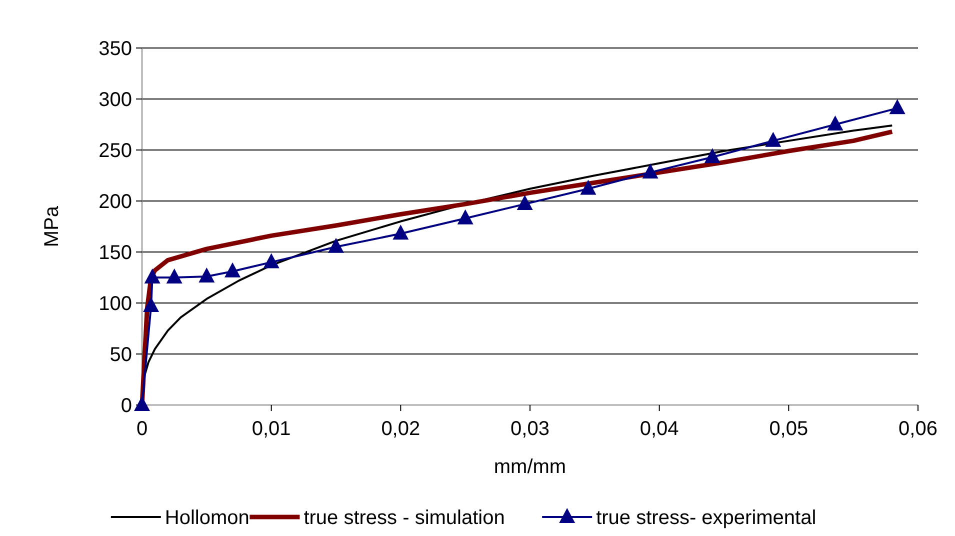  What do you see at coordinates (207, 518) in the screenshot?
I see `legend-label: Hollomon` at bounding box center [207, 518].